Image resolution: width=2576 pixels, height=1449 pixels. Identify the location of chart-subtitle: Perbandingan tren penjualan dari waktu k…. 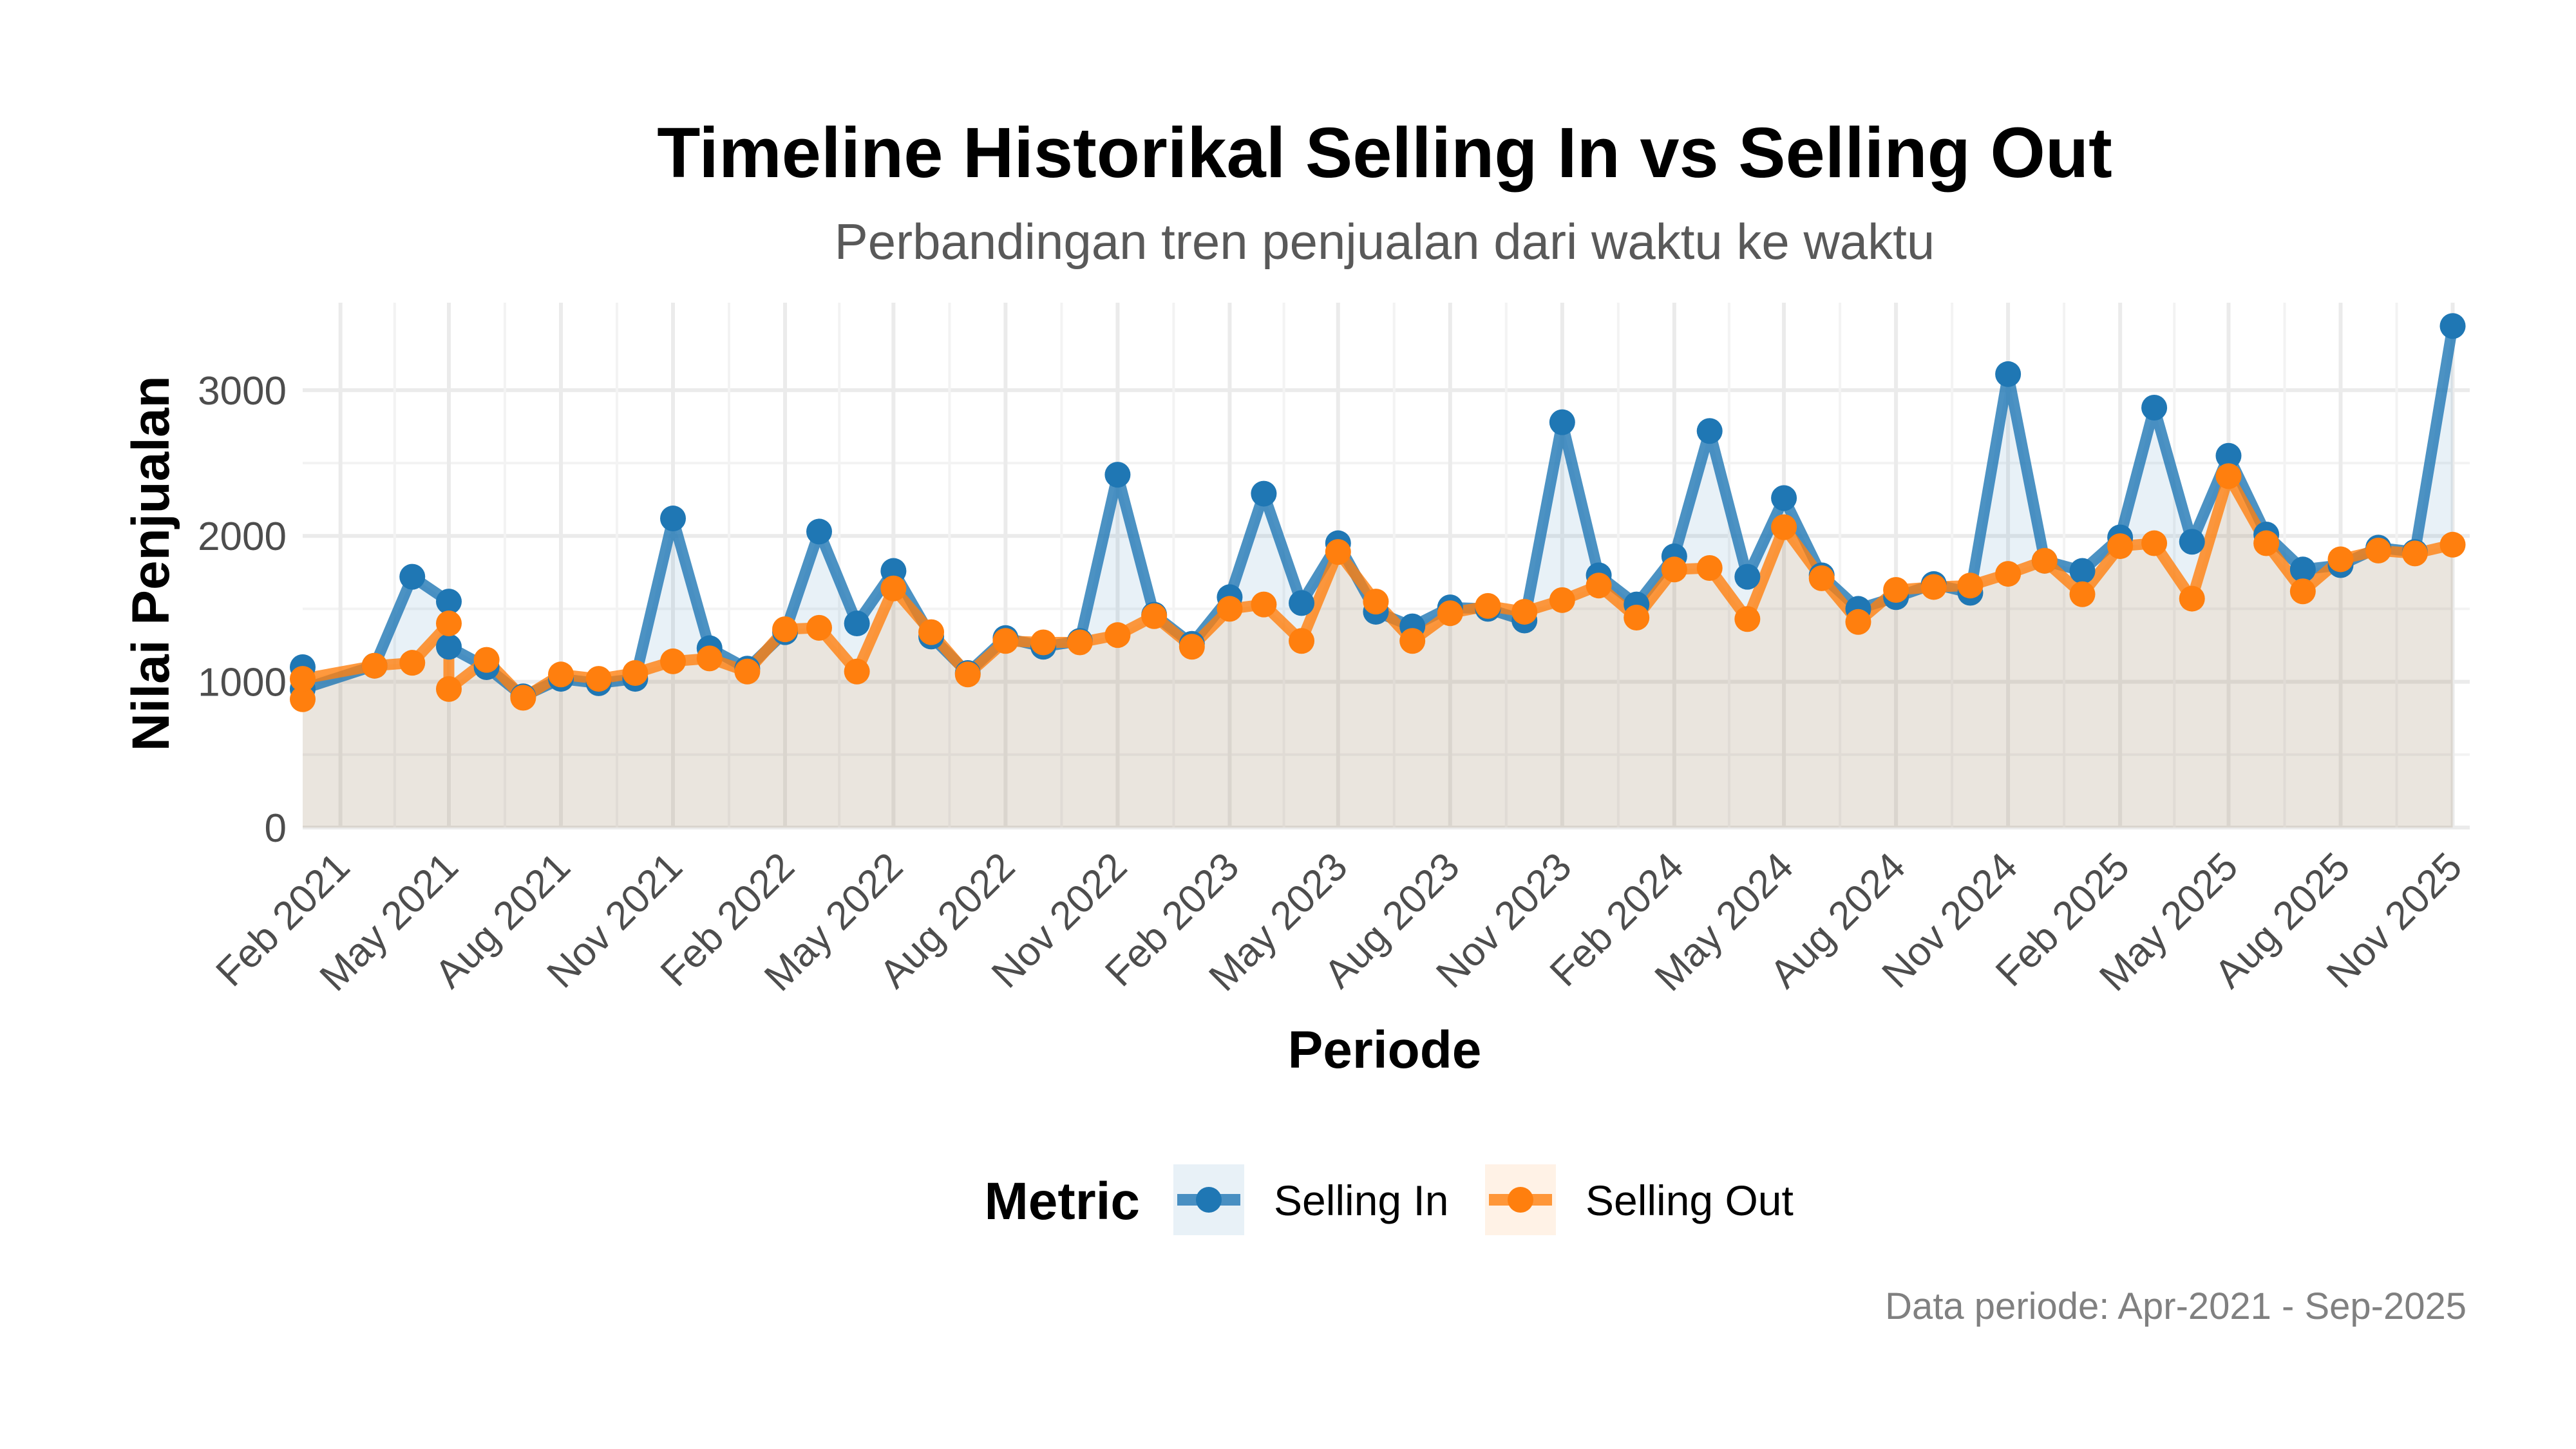
(1385, 241).